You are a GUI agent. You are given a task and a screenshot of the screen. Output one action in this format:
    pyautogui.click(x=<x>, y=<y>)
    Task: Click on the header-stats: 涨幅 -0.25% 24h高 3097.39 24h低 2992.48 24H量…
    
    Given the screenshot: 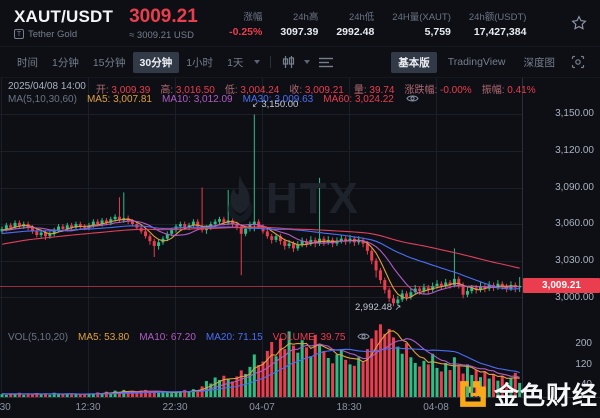 What is the action you would take?
    pyautogui.click(x=377, y=23)
    